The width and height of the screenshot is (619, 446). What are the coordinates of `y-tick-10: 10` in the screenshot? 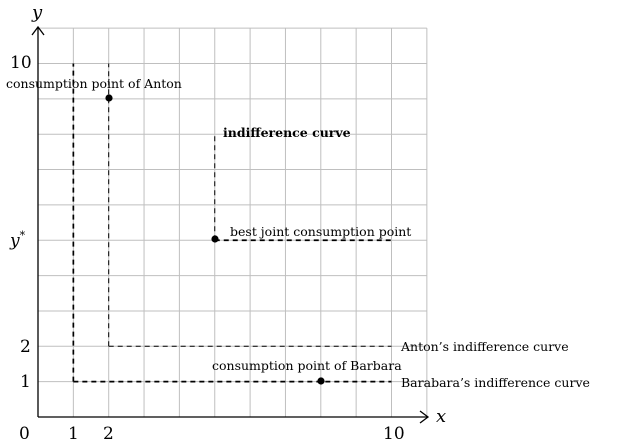 It's located at (21, 63).